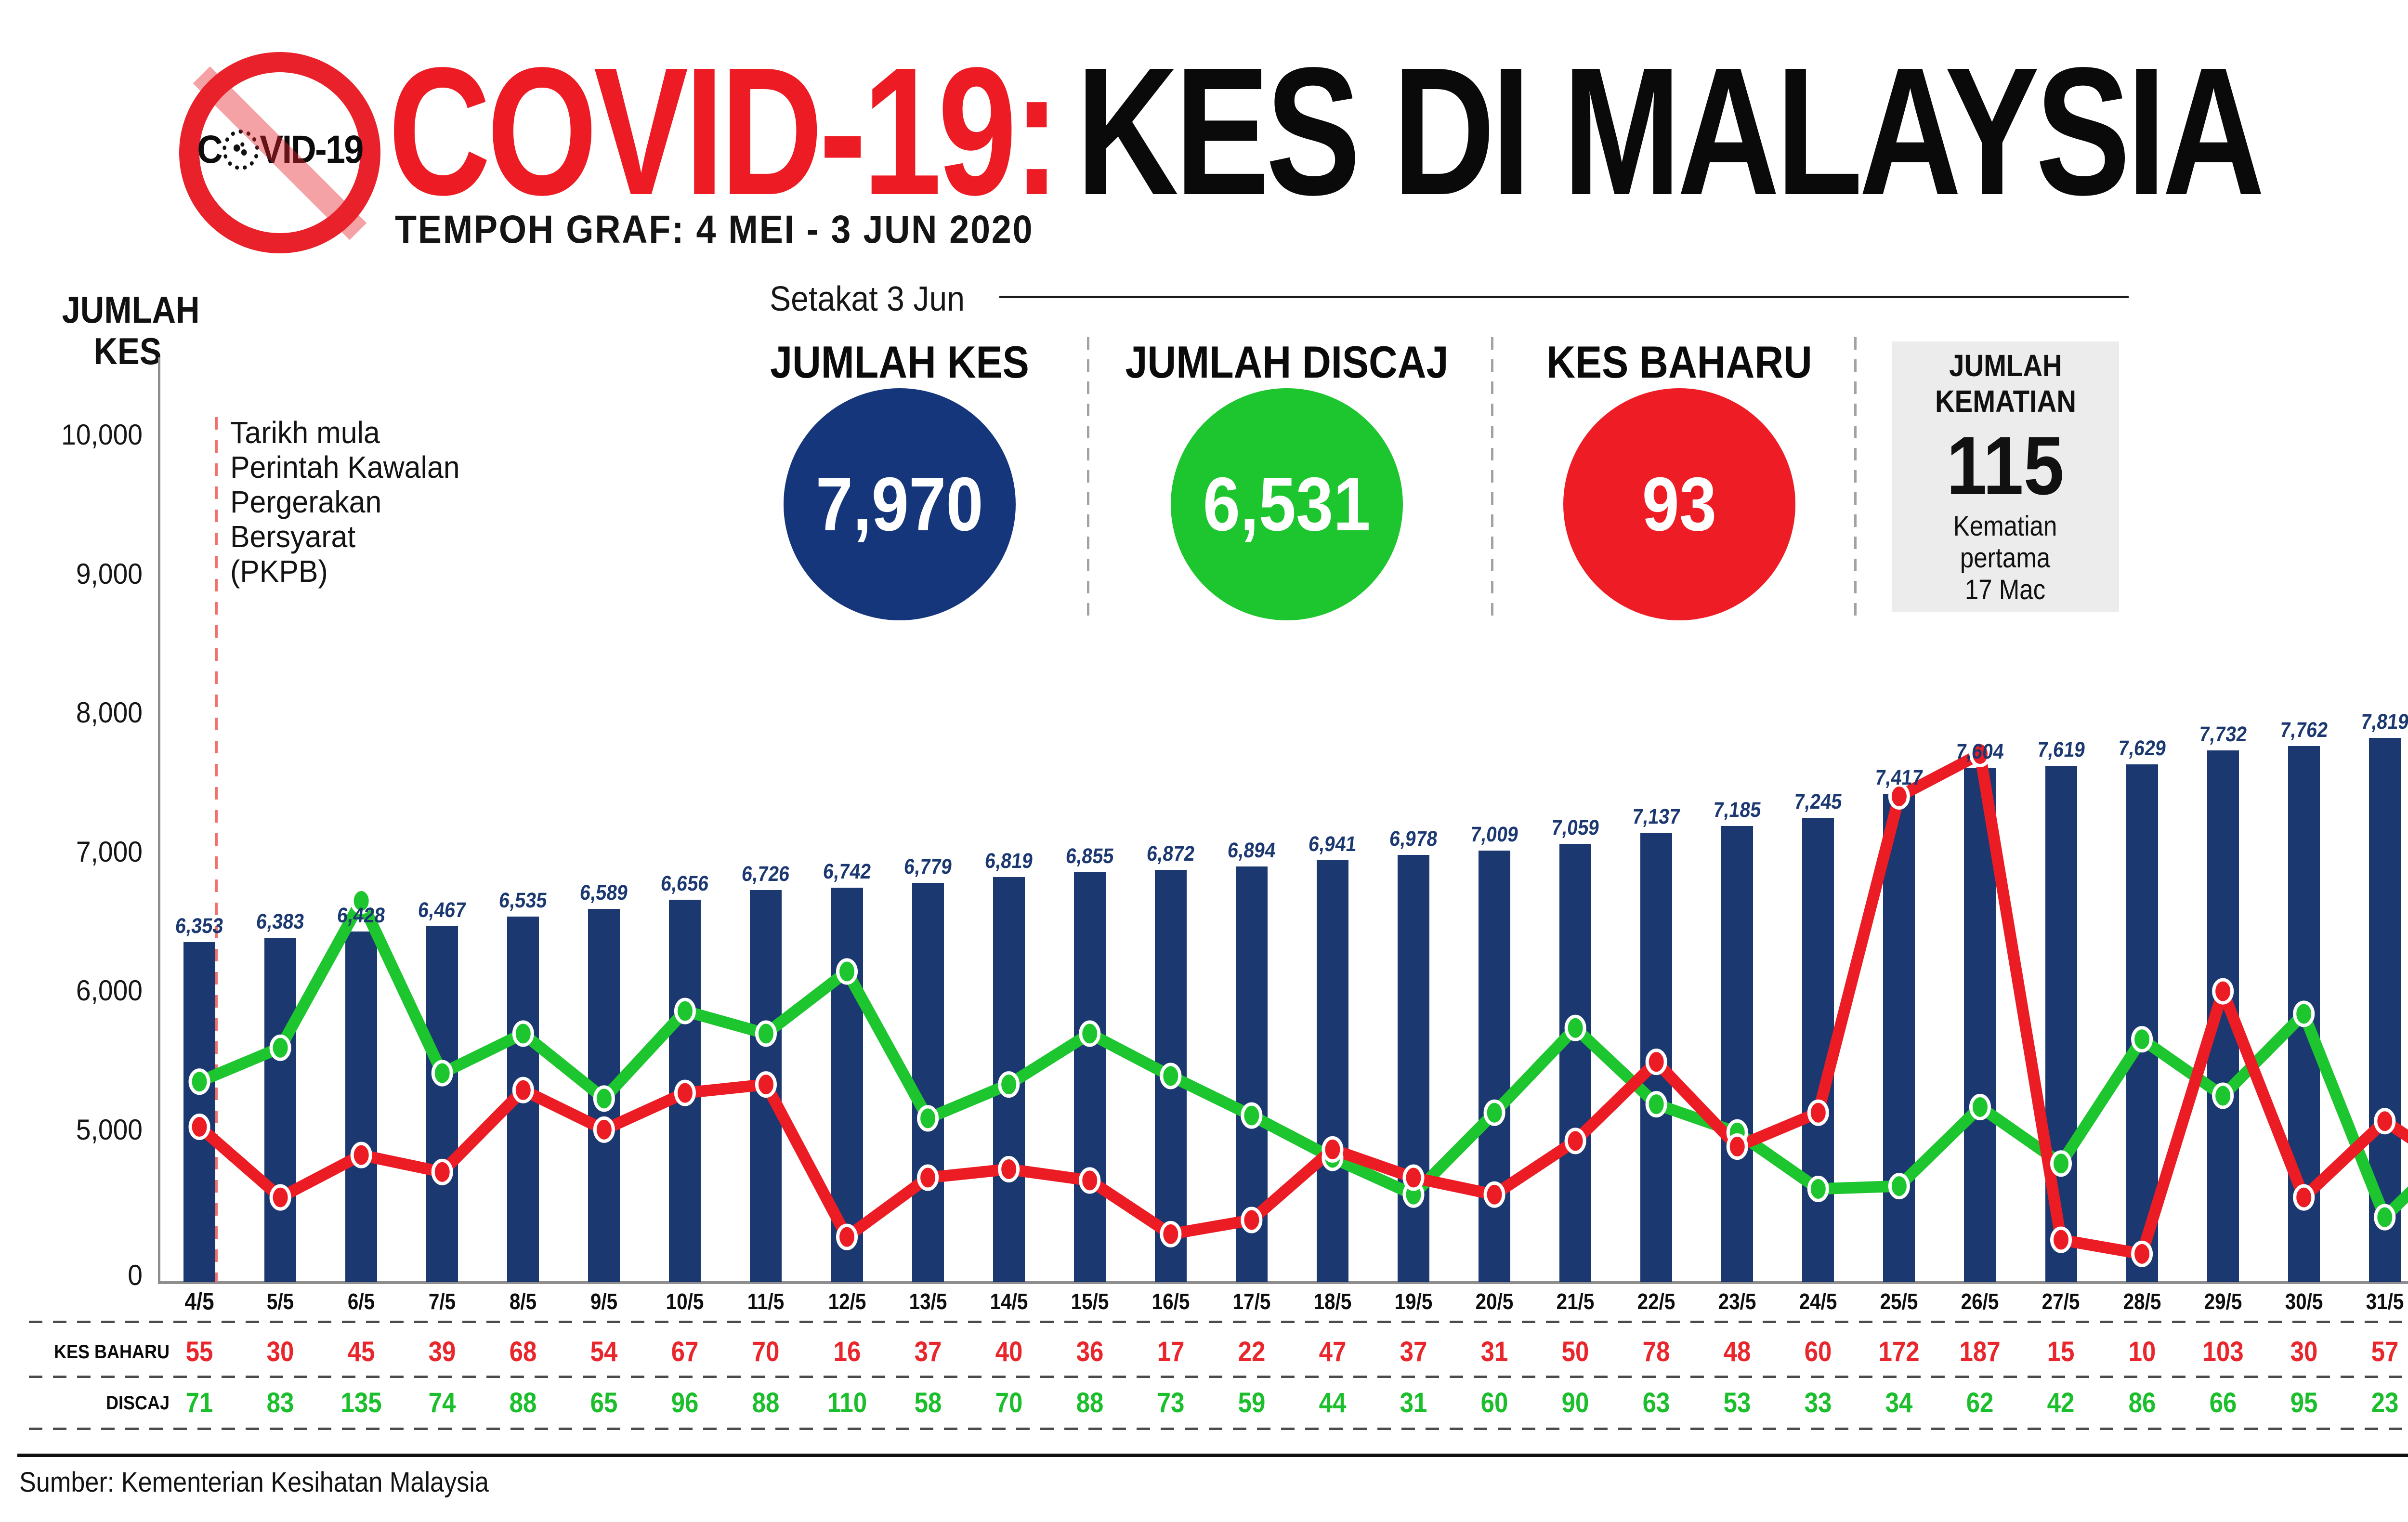 Image resolution: width=2408 pixels, height=1522 pixels. I want to click on discaj-cell: 44, so click(1333, 1402).